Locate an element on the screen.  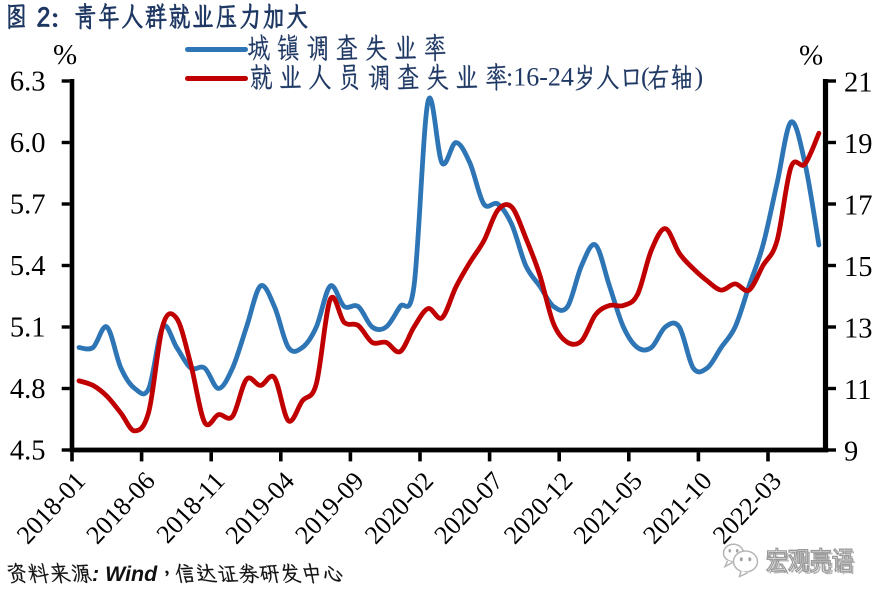
svg-text: 13 is located at coordinates (858, 328).